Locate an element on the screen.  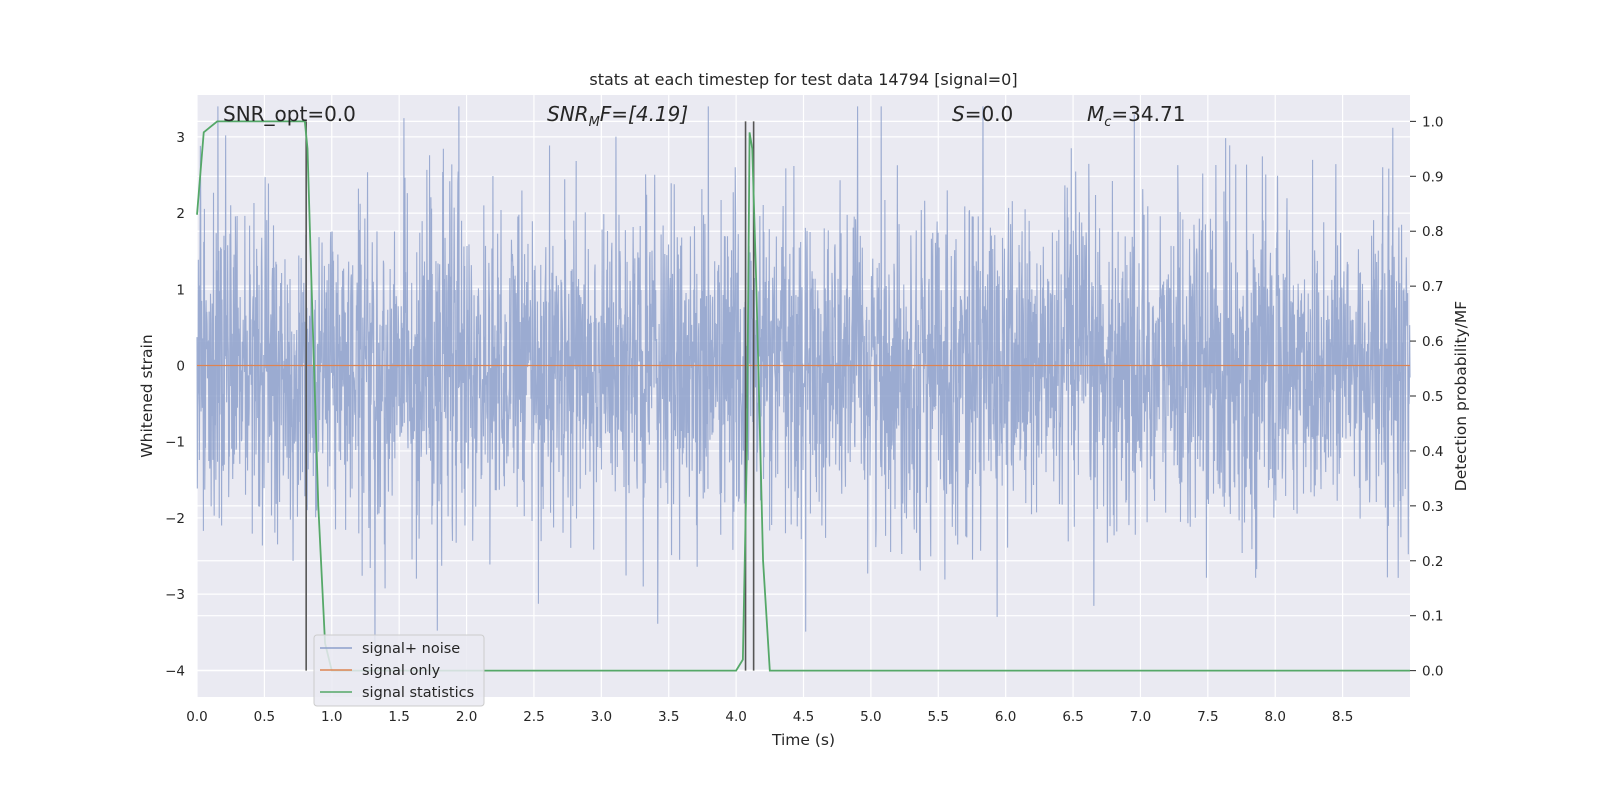
y-tick-label: 2 is located at coordinates (180, 214).